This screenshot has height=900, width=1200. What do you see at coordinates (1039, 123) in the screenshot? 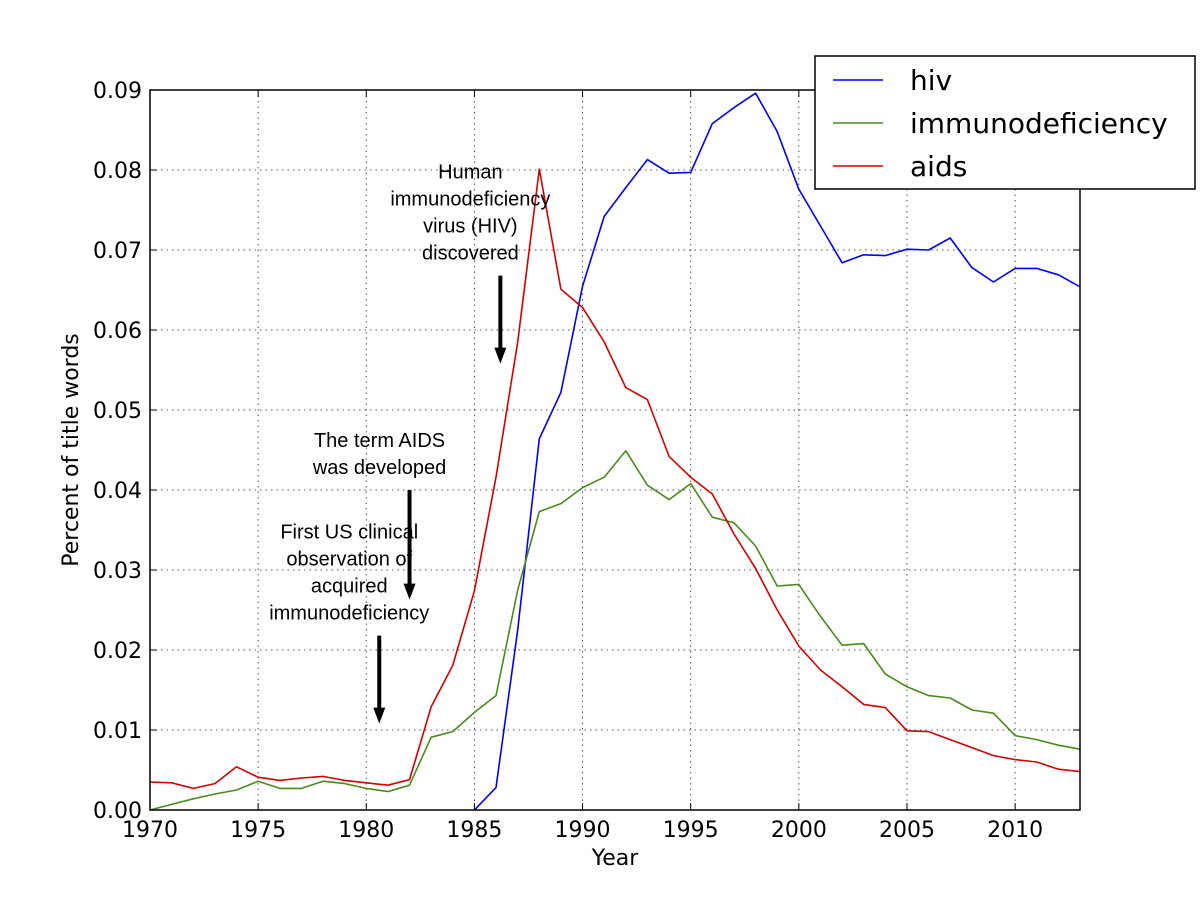
I see `legend-label-immunodeficiency: immunodeficiency` at bounding box center [1039, 123].